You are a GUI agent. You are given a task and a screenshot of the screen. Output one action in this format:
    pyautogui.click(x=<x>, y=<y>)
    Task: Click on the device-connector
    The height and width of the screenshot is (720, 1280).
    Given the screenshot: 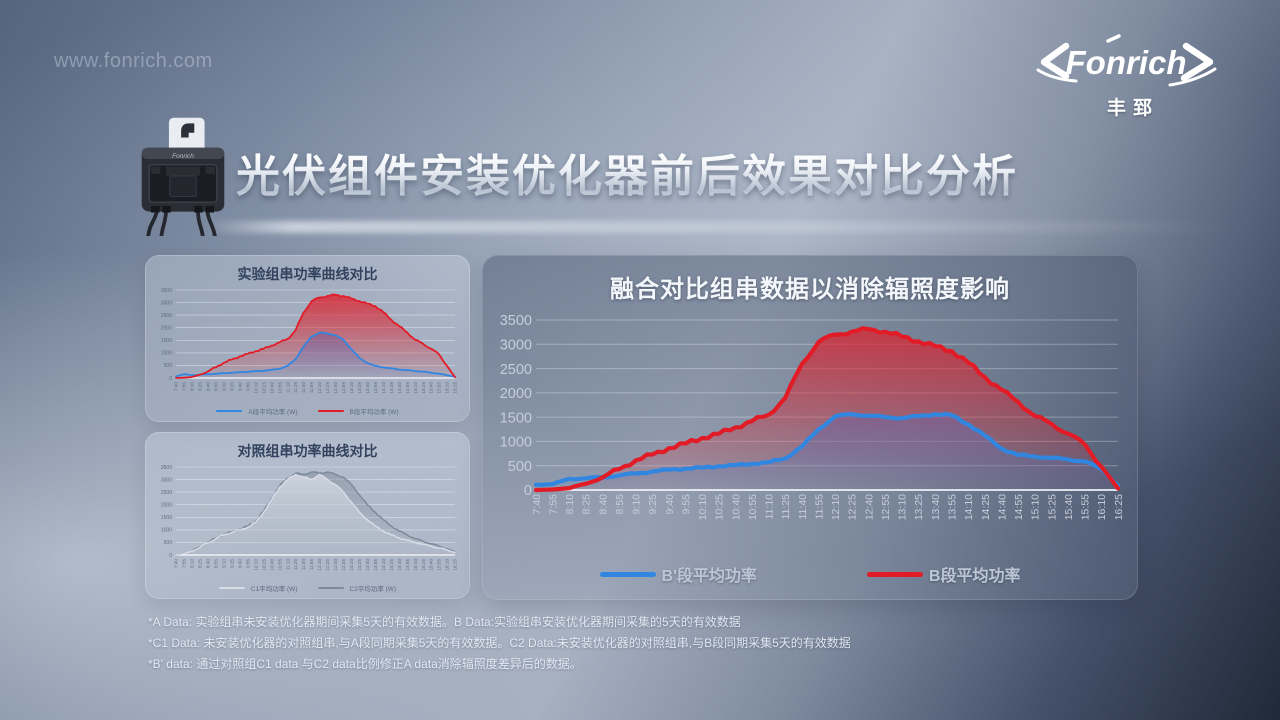 What is the action you would take?
    pyautogui.click(x=166, y=209)
    